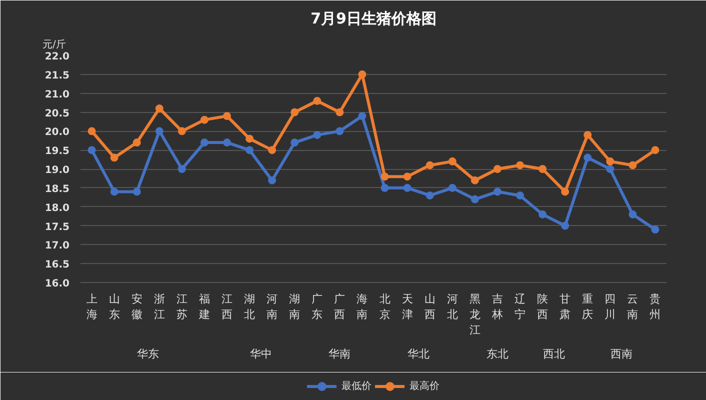 This screenshot has width=706, height=400. I want to click on x-tick-label: 河北, so click(452, 307).